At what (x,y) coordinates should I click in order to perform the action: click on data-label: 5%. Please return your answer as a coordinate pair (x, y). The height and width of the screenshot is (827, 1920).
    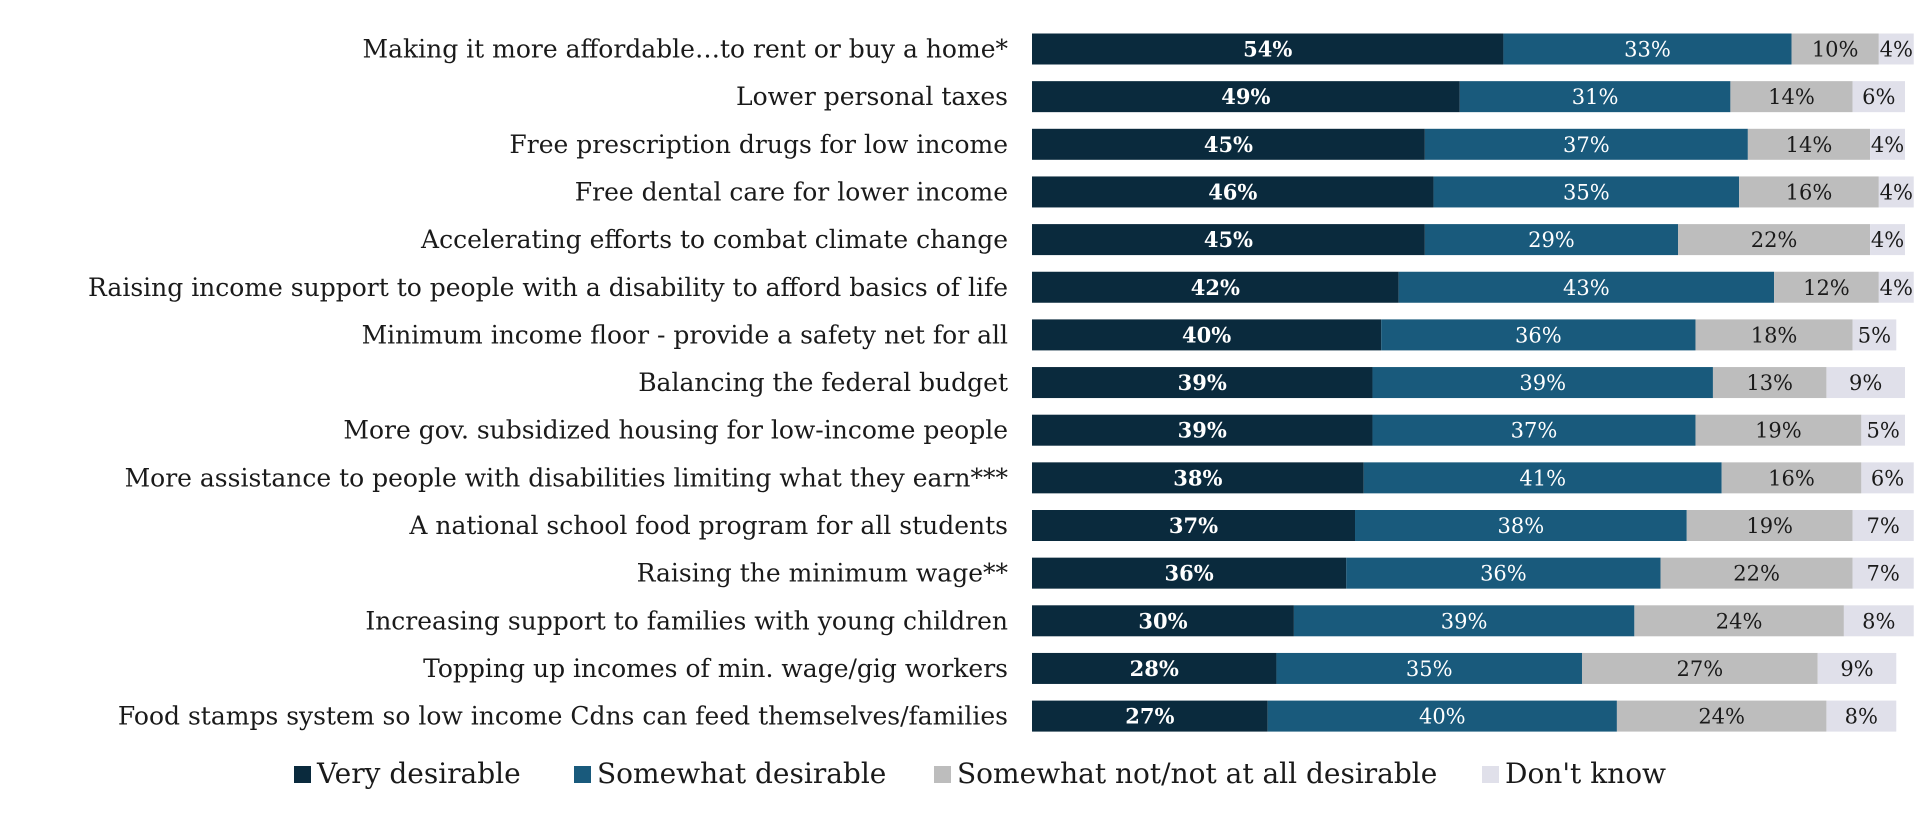
    Looking at the image, I should click on (1874, 335).